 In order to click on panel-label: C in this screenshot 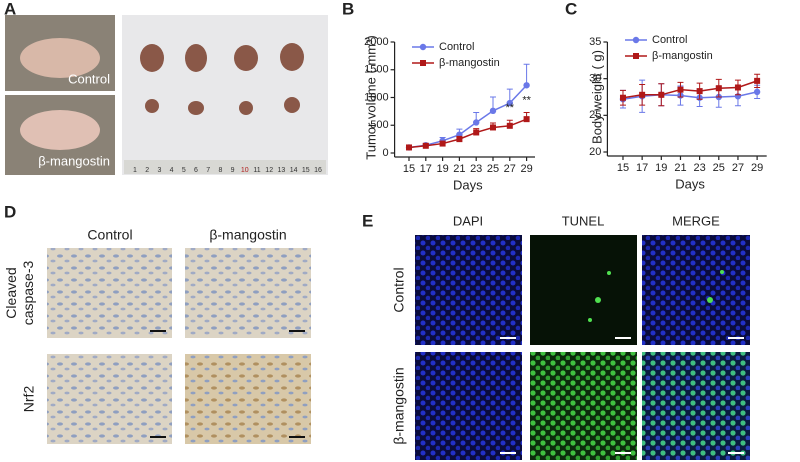, I will do `click(571, 9)`.